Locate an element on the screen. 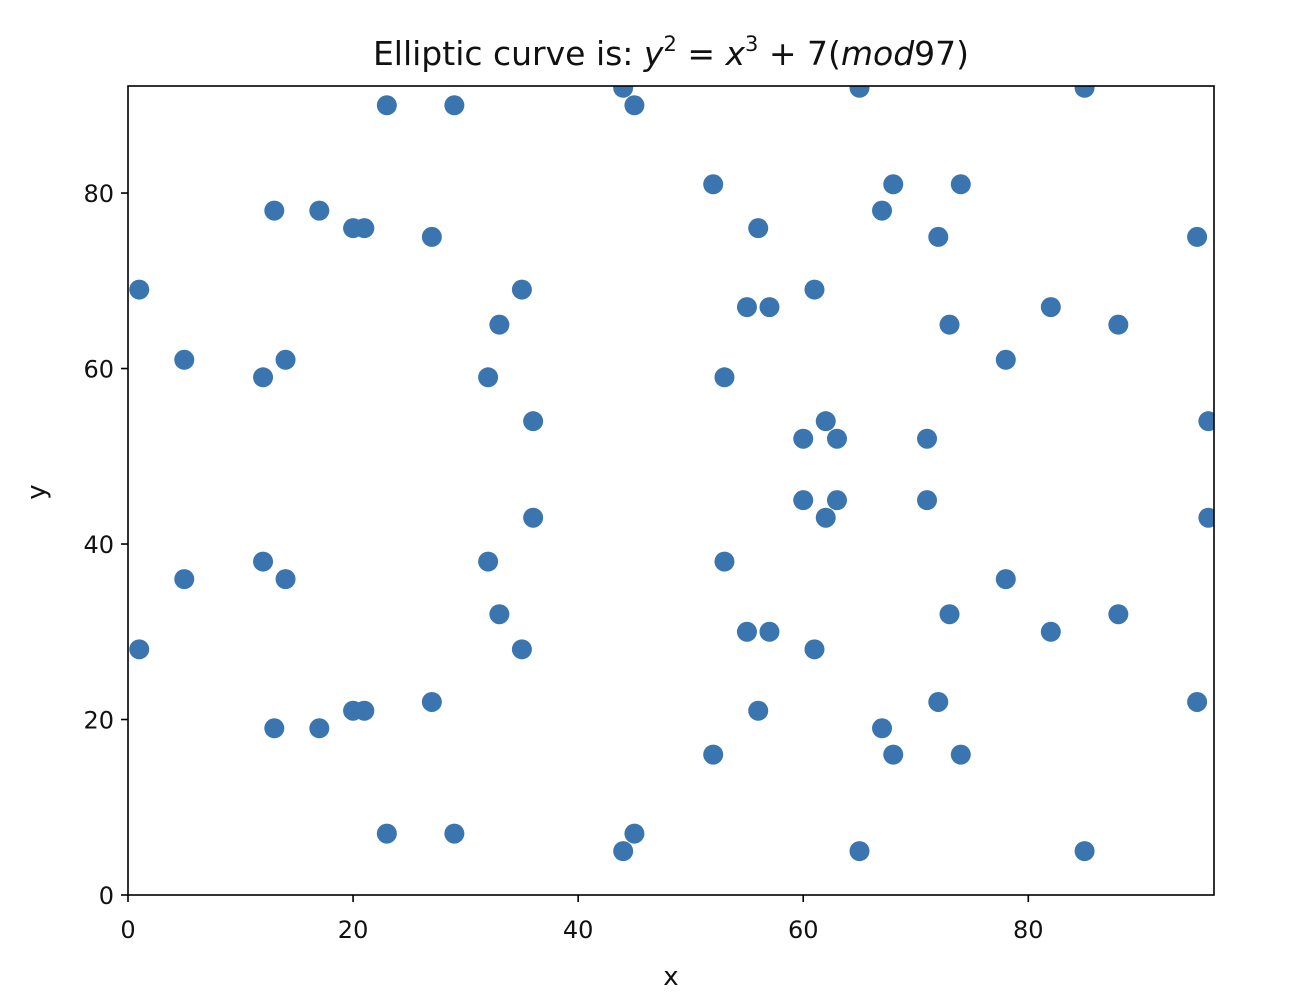  x-tick-label: 40 is located at coordinates (578, 930).